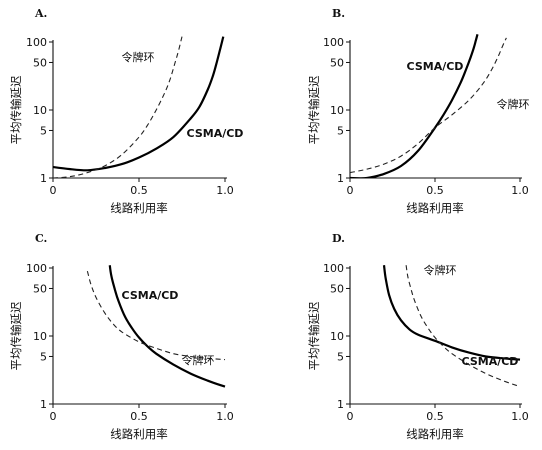  What do you see at coordinates (338, 238) in the screenshot?
I see `panel-letter: D.` at bounding box center [338, 238].